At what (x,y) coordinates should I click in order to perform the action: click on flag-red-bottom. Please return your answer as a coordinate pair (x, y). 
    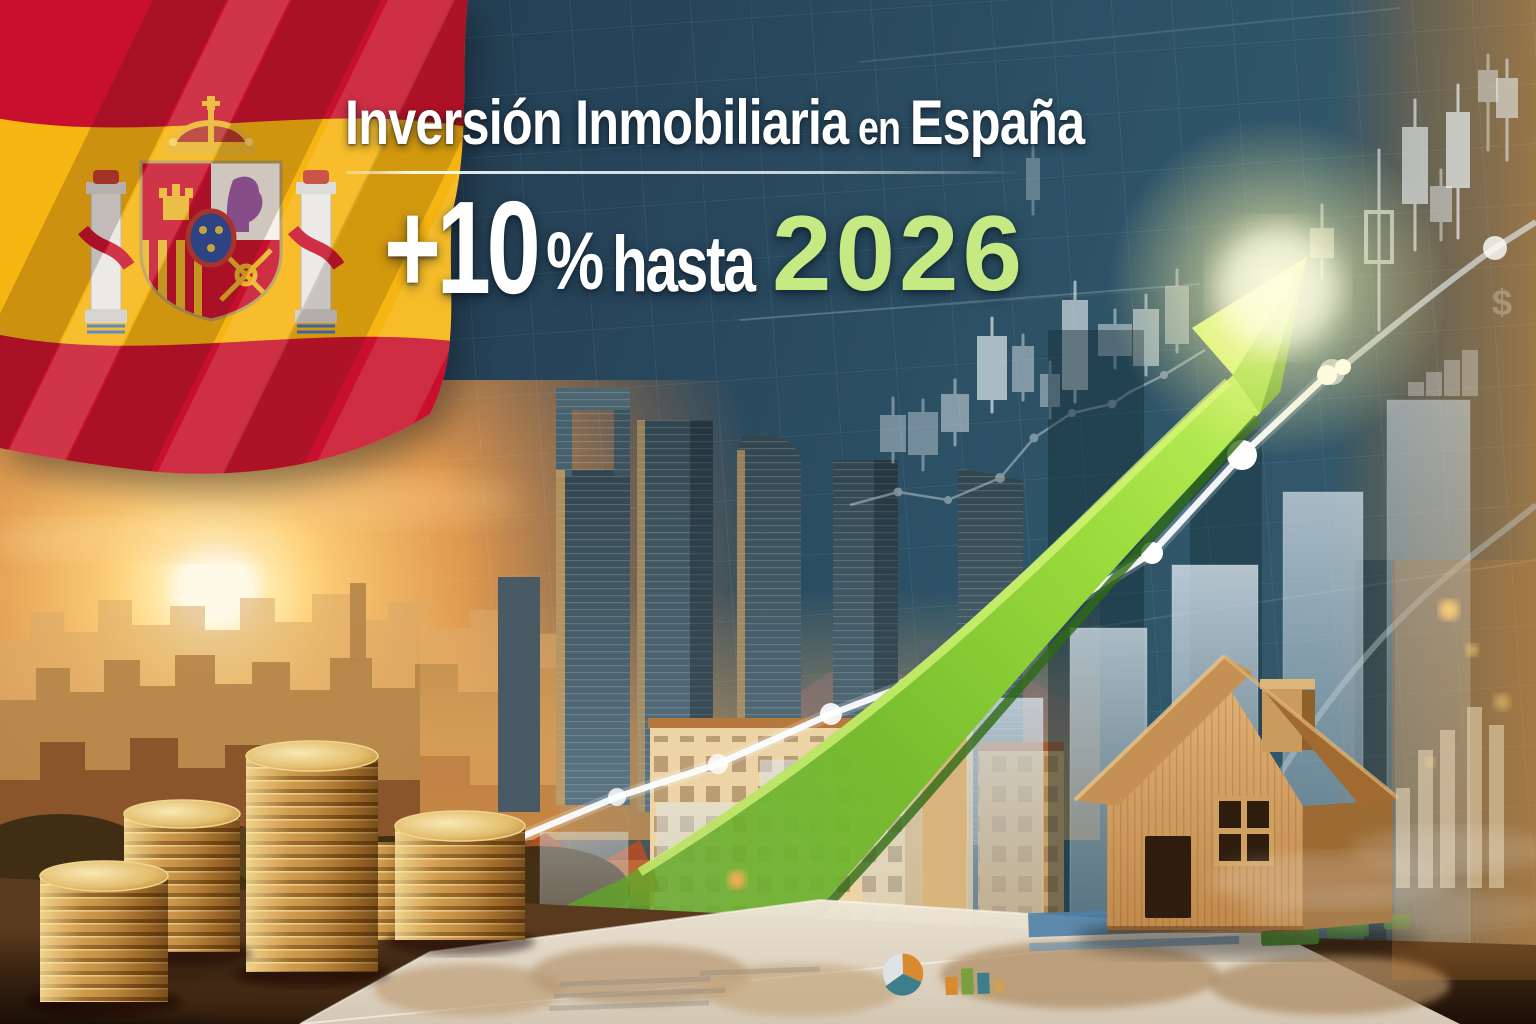
    Looking at the image, I should click on (234, 404).